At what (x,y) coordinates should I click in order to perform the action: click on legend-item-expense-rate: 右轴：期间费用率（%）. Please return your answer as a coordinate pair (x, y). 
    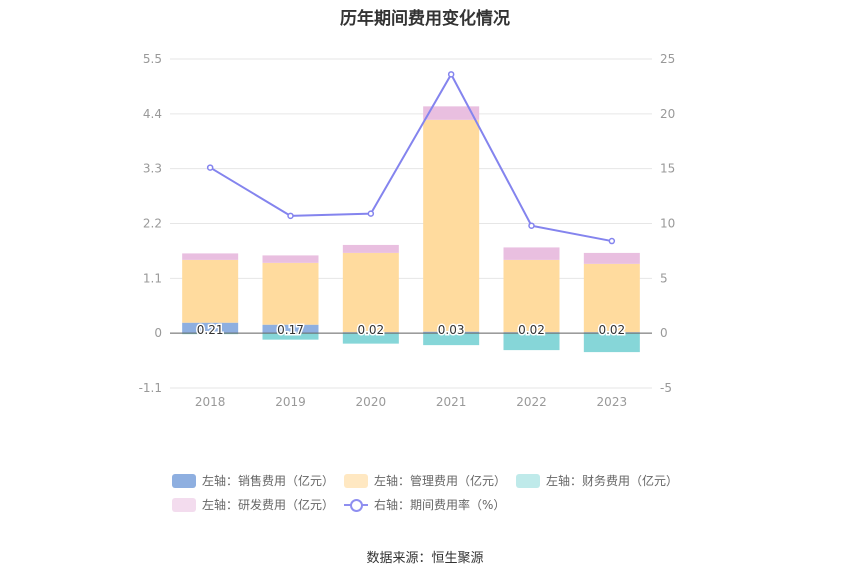
    Looking at the image, I should click on (424, 504).